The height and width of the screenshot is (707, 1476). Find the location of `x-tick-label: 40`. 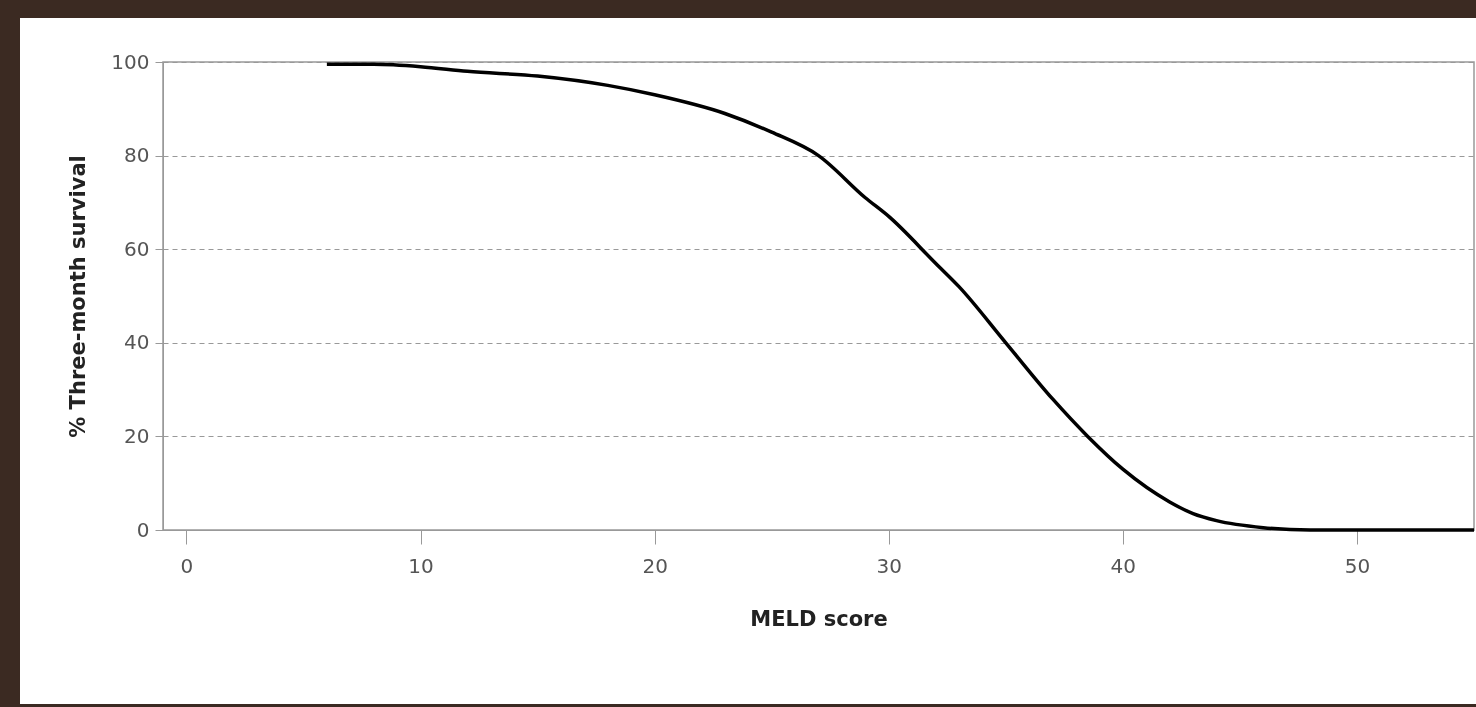

x-tick-label: 40 is located at coordinates (1123, 565).